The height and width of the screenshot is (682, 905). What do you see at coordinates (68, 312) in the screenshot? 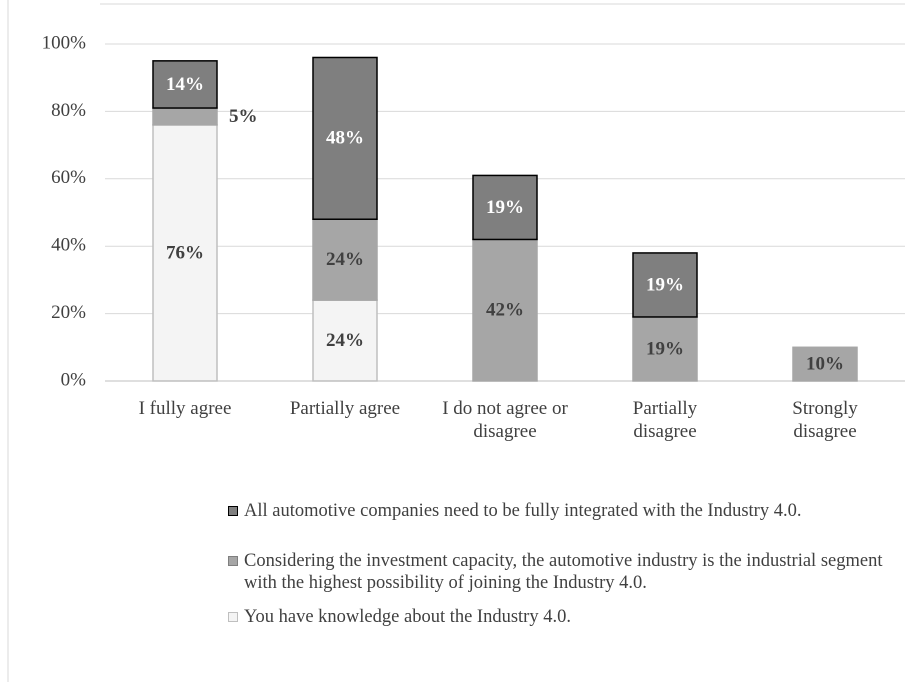
I see `y-tick-label: 20%` at bounding box center [68, 312].